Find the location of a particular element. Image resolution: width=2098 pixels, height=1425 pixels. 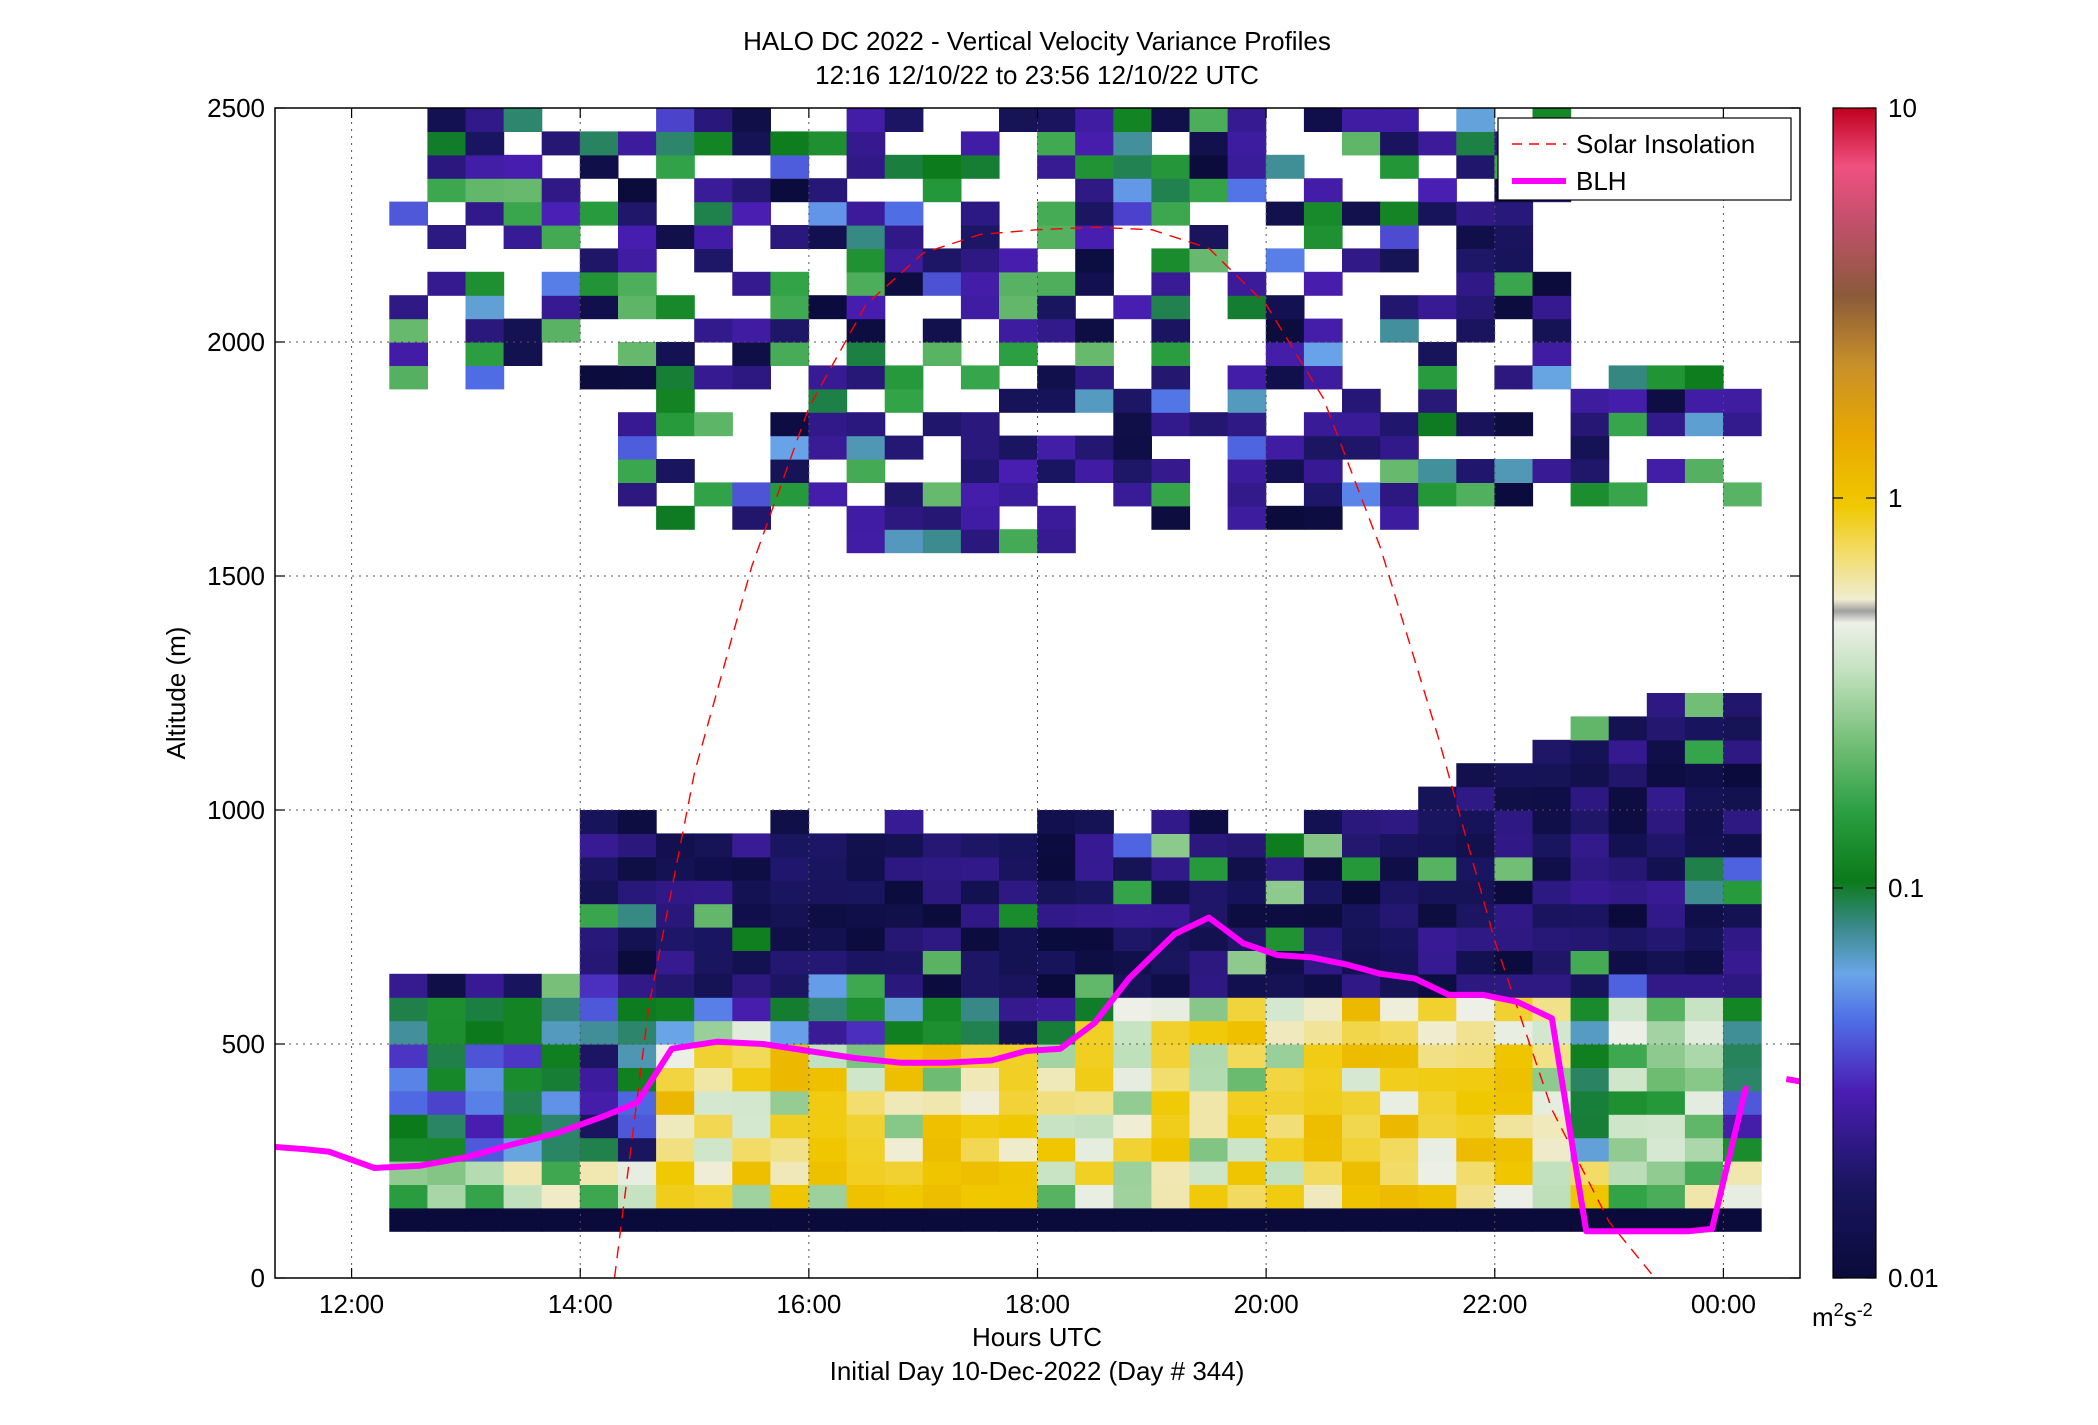

chart-subtitle: 12:16 12/10/22 to 23:56 12/10/22 UTC is located at coordinates (1037, 75).